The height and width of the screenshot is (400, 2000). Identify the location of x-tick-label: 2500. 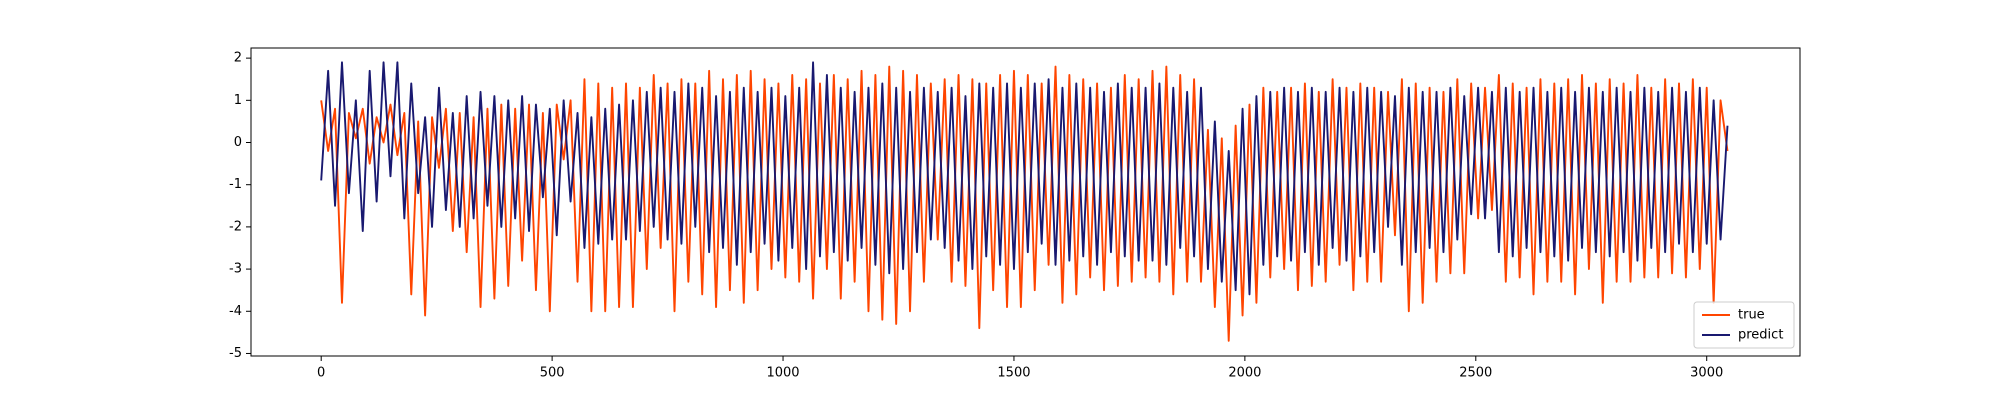
(1475, 373).